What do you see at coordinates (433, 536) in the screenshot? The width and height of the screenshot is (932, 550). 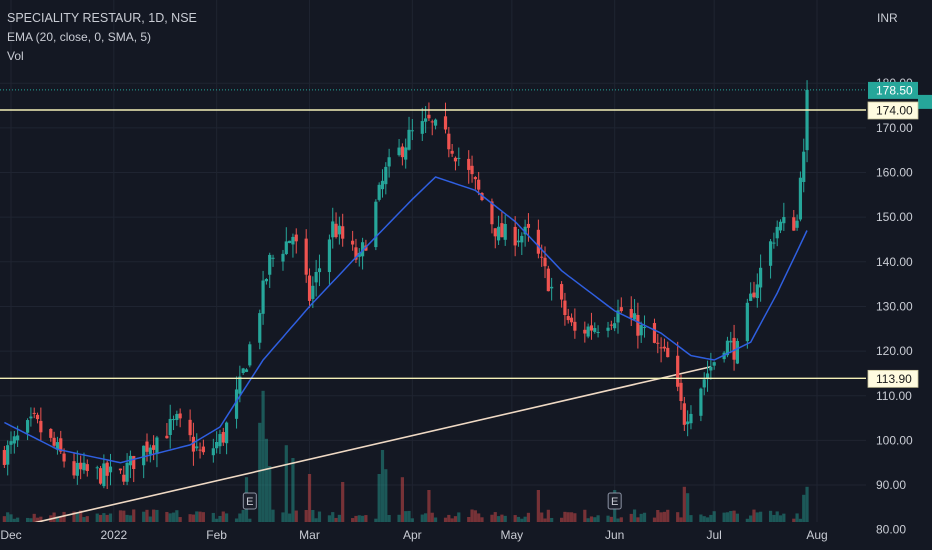 I see `time-axis: Dec 2022 Feb Mar Apr May Jun Jul Aug` at bounding box center [433, 536].